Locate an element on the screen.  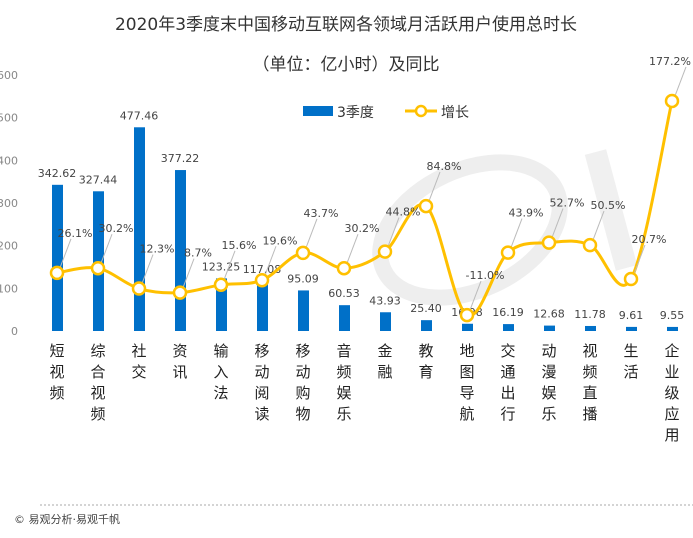
y-tick-label: 500 is located at coordinates (9, 118).